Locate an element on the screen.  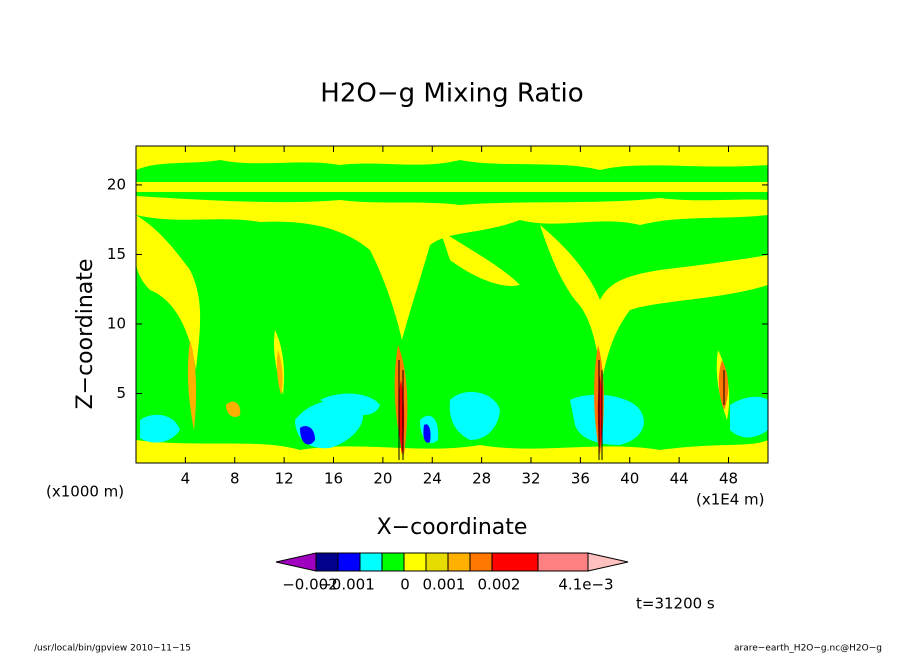
y-unit: (x1000 m) is located at coordinates (85, 492).